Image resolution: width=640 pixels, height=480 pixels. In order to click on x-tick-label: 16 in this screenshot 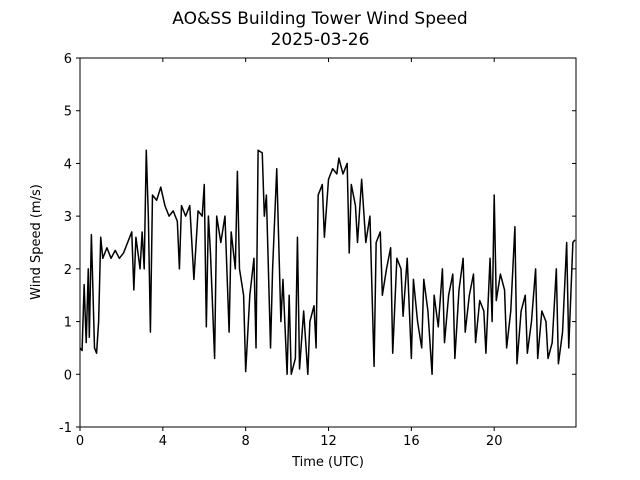, I will do `click(411, 441)`.